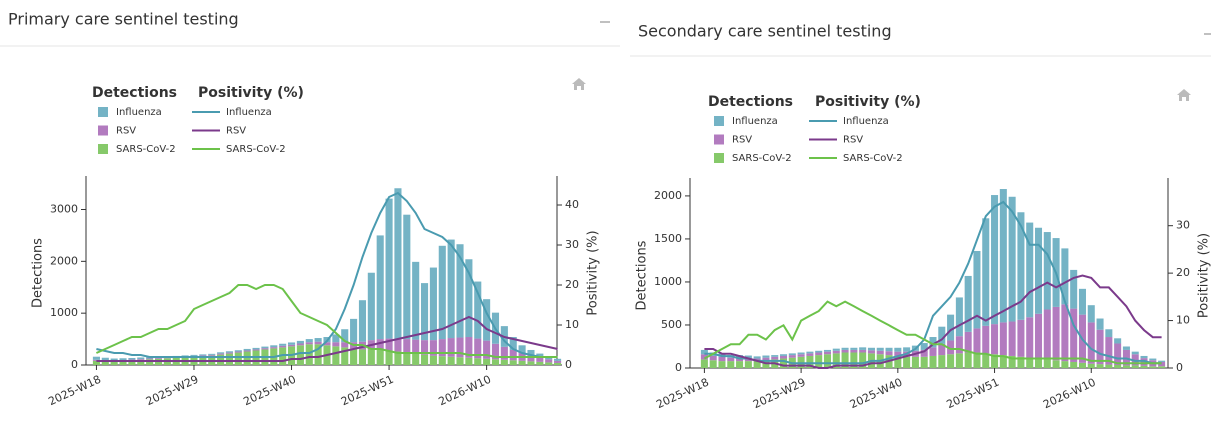  I want to click on y2-tick-label: 30, so click(572, 244).